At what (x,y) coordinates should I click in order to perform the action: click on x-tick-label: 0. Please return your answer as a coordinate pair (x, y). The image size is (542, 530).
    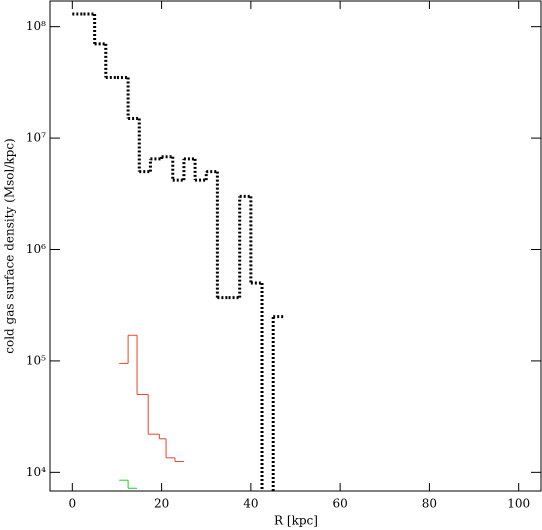
    Looking at the image, I should click on (72, 504).